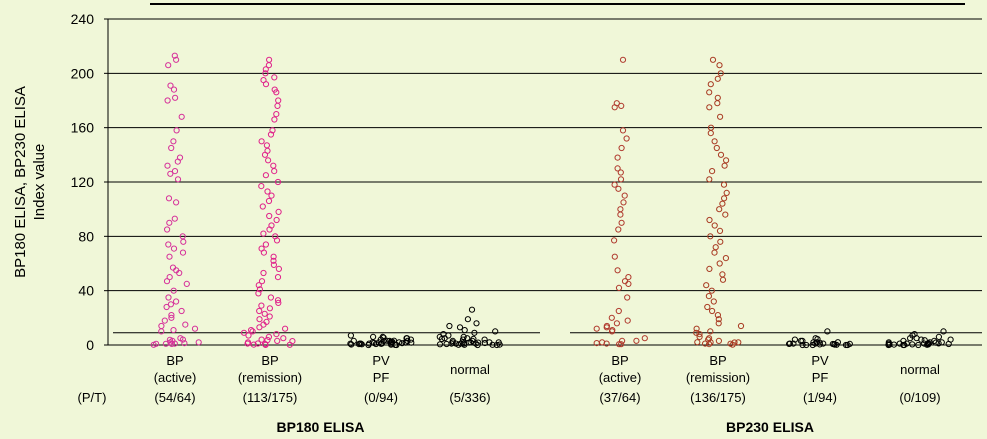 The image size is (987, 439). I want to click on y-tick-label: 0, so click(90, 345).